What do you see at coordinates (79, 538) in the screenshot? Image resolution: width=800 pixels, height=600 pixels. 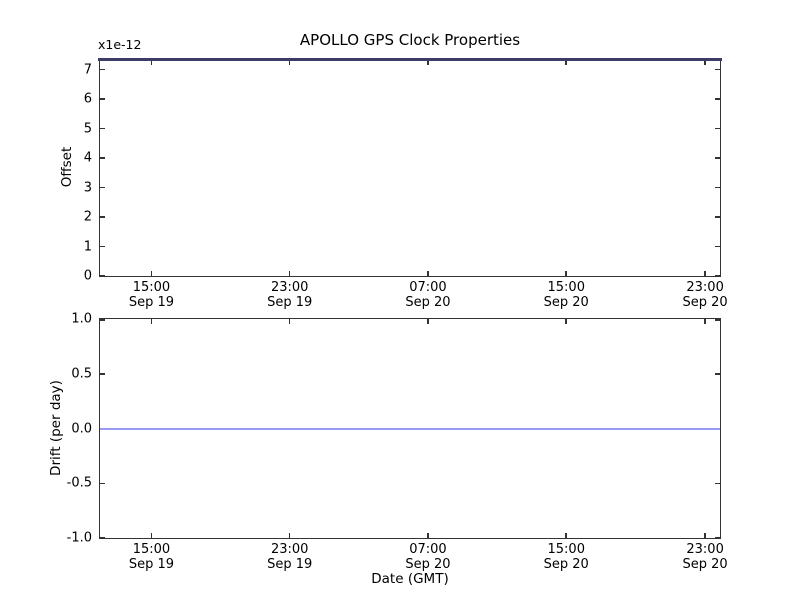 I see `y-tick-label: -1.0` at bounding box center [79, 538].